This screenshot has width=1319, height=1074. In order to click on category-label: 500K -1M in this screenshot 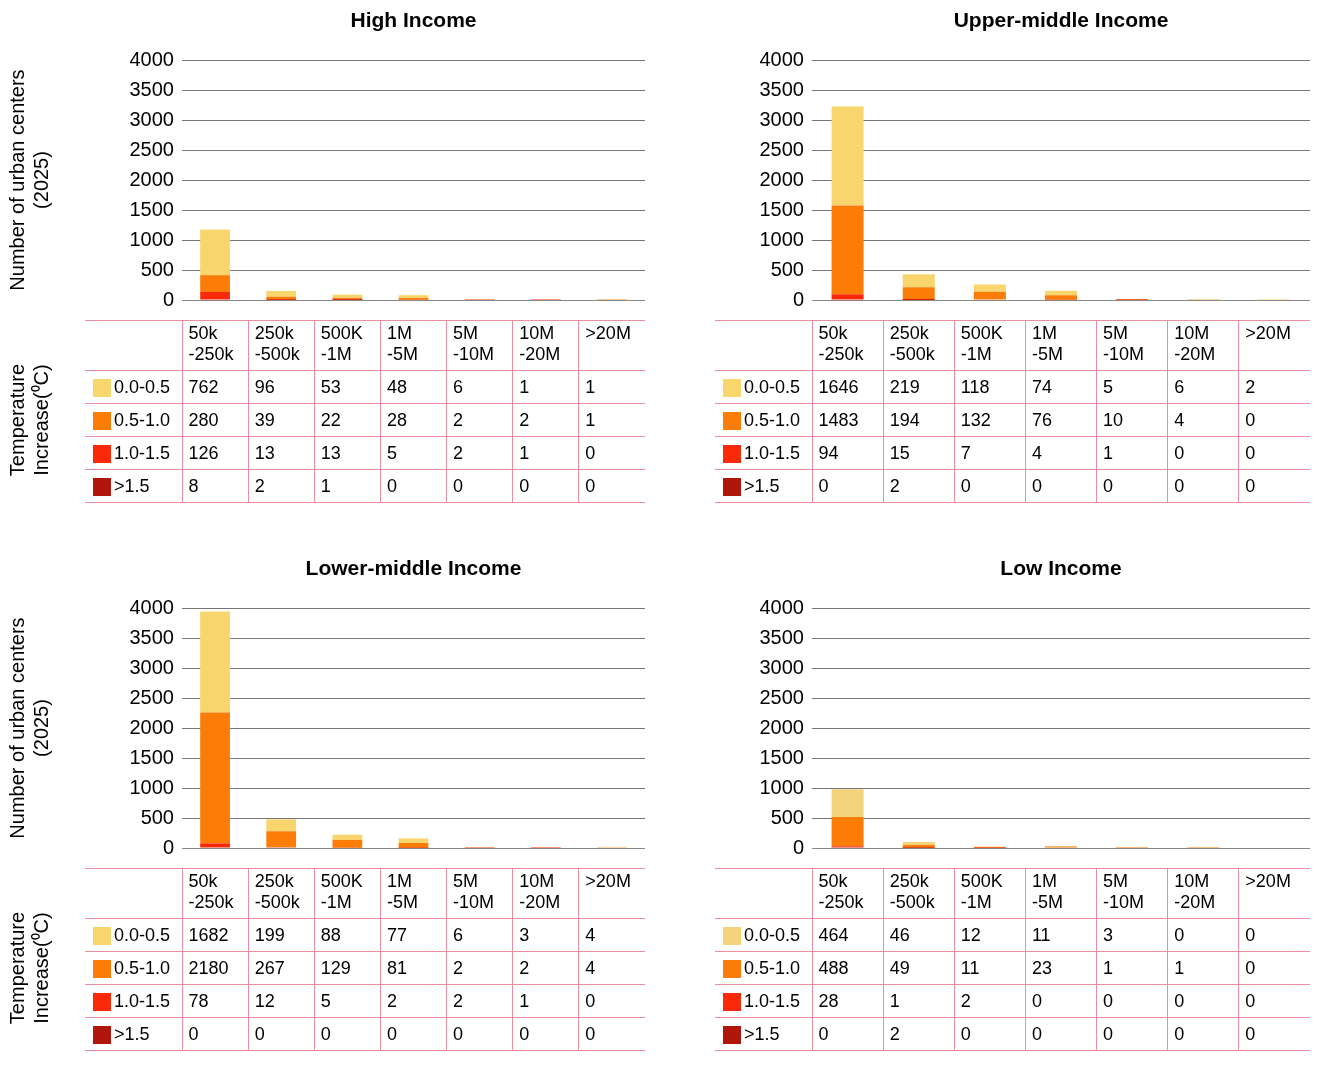, I will do `click(341, 343)`.